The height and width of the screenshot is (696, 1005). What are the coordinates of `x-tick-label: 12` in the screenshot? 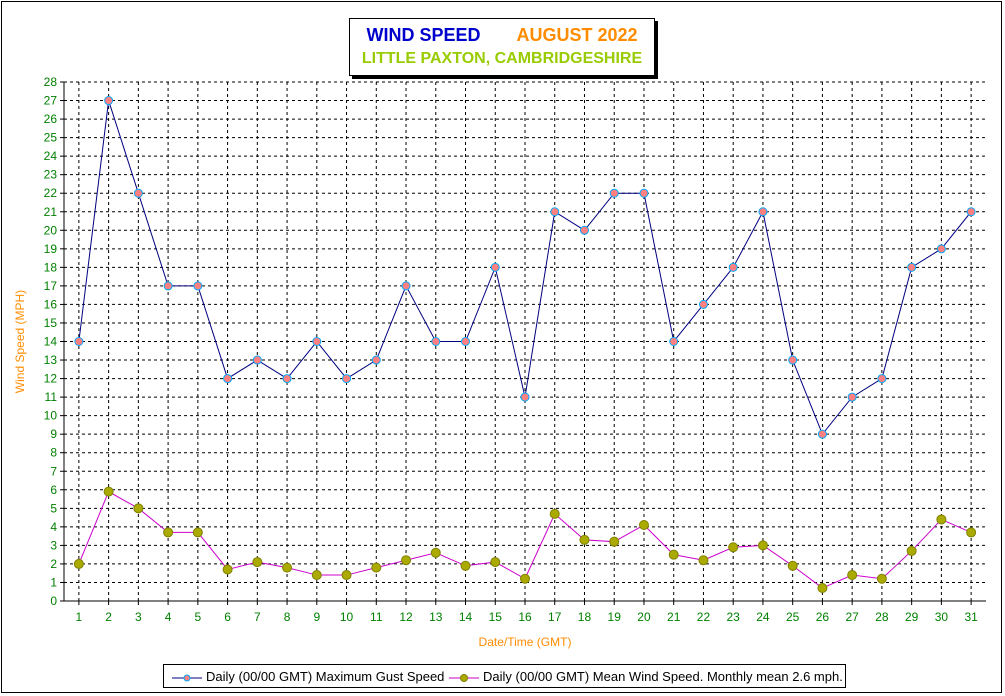 It's located at (406, 617).